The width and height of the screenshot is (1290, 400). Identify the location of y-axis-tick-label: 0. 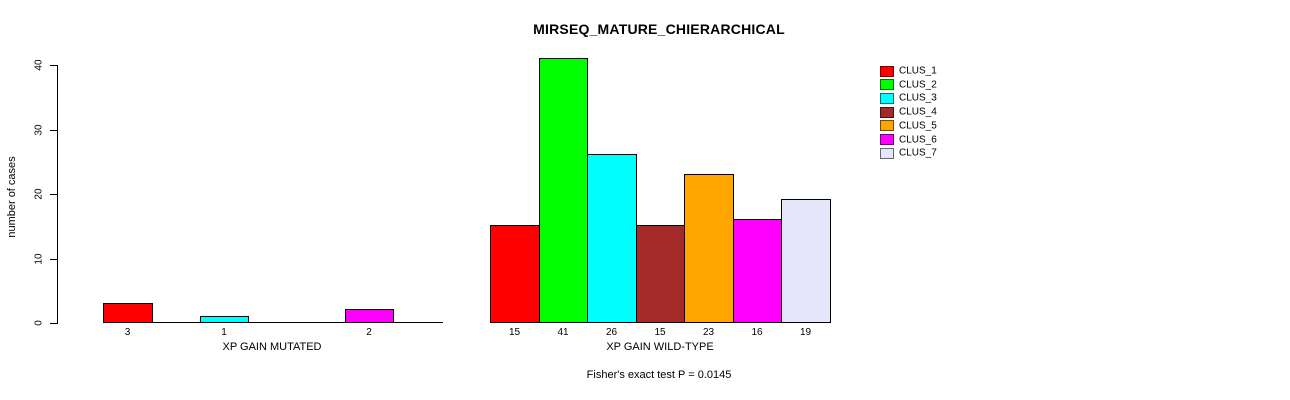
(39, 323).